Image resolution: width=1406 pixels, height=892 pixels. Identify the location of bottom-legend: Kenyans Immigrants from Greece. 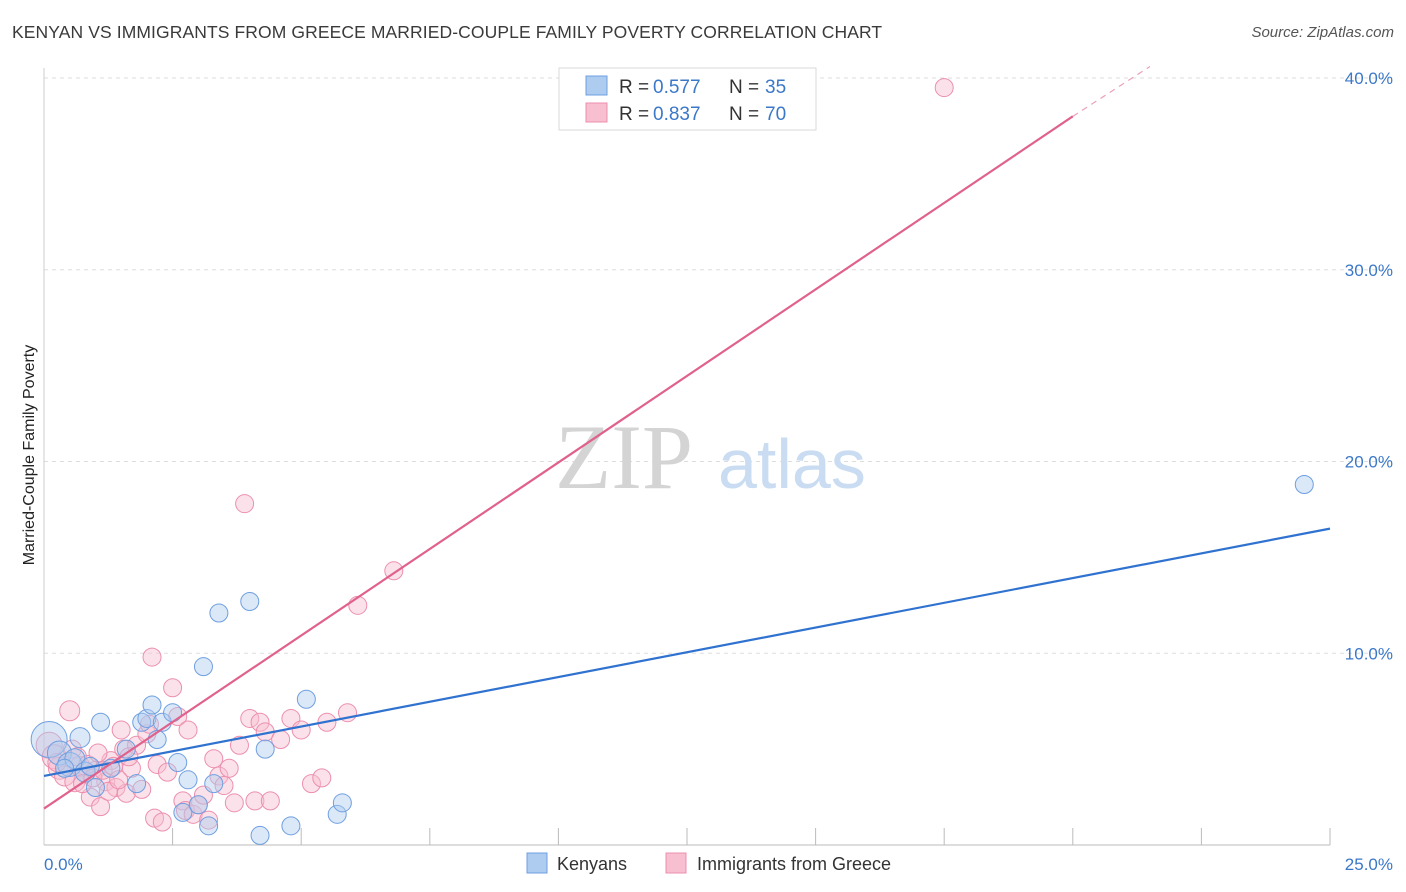
(708, 863).